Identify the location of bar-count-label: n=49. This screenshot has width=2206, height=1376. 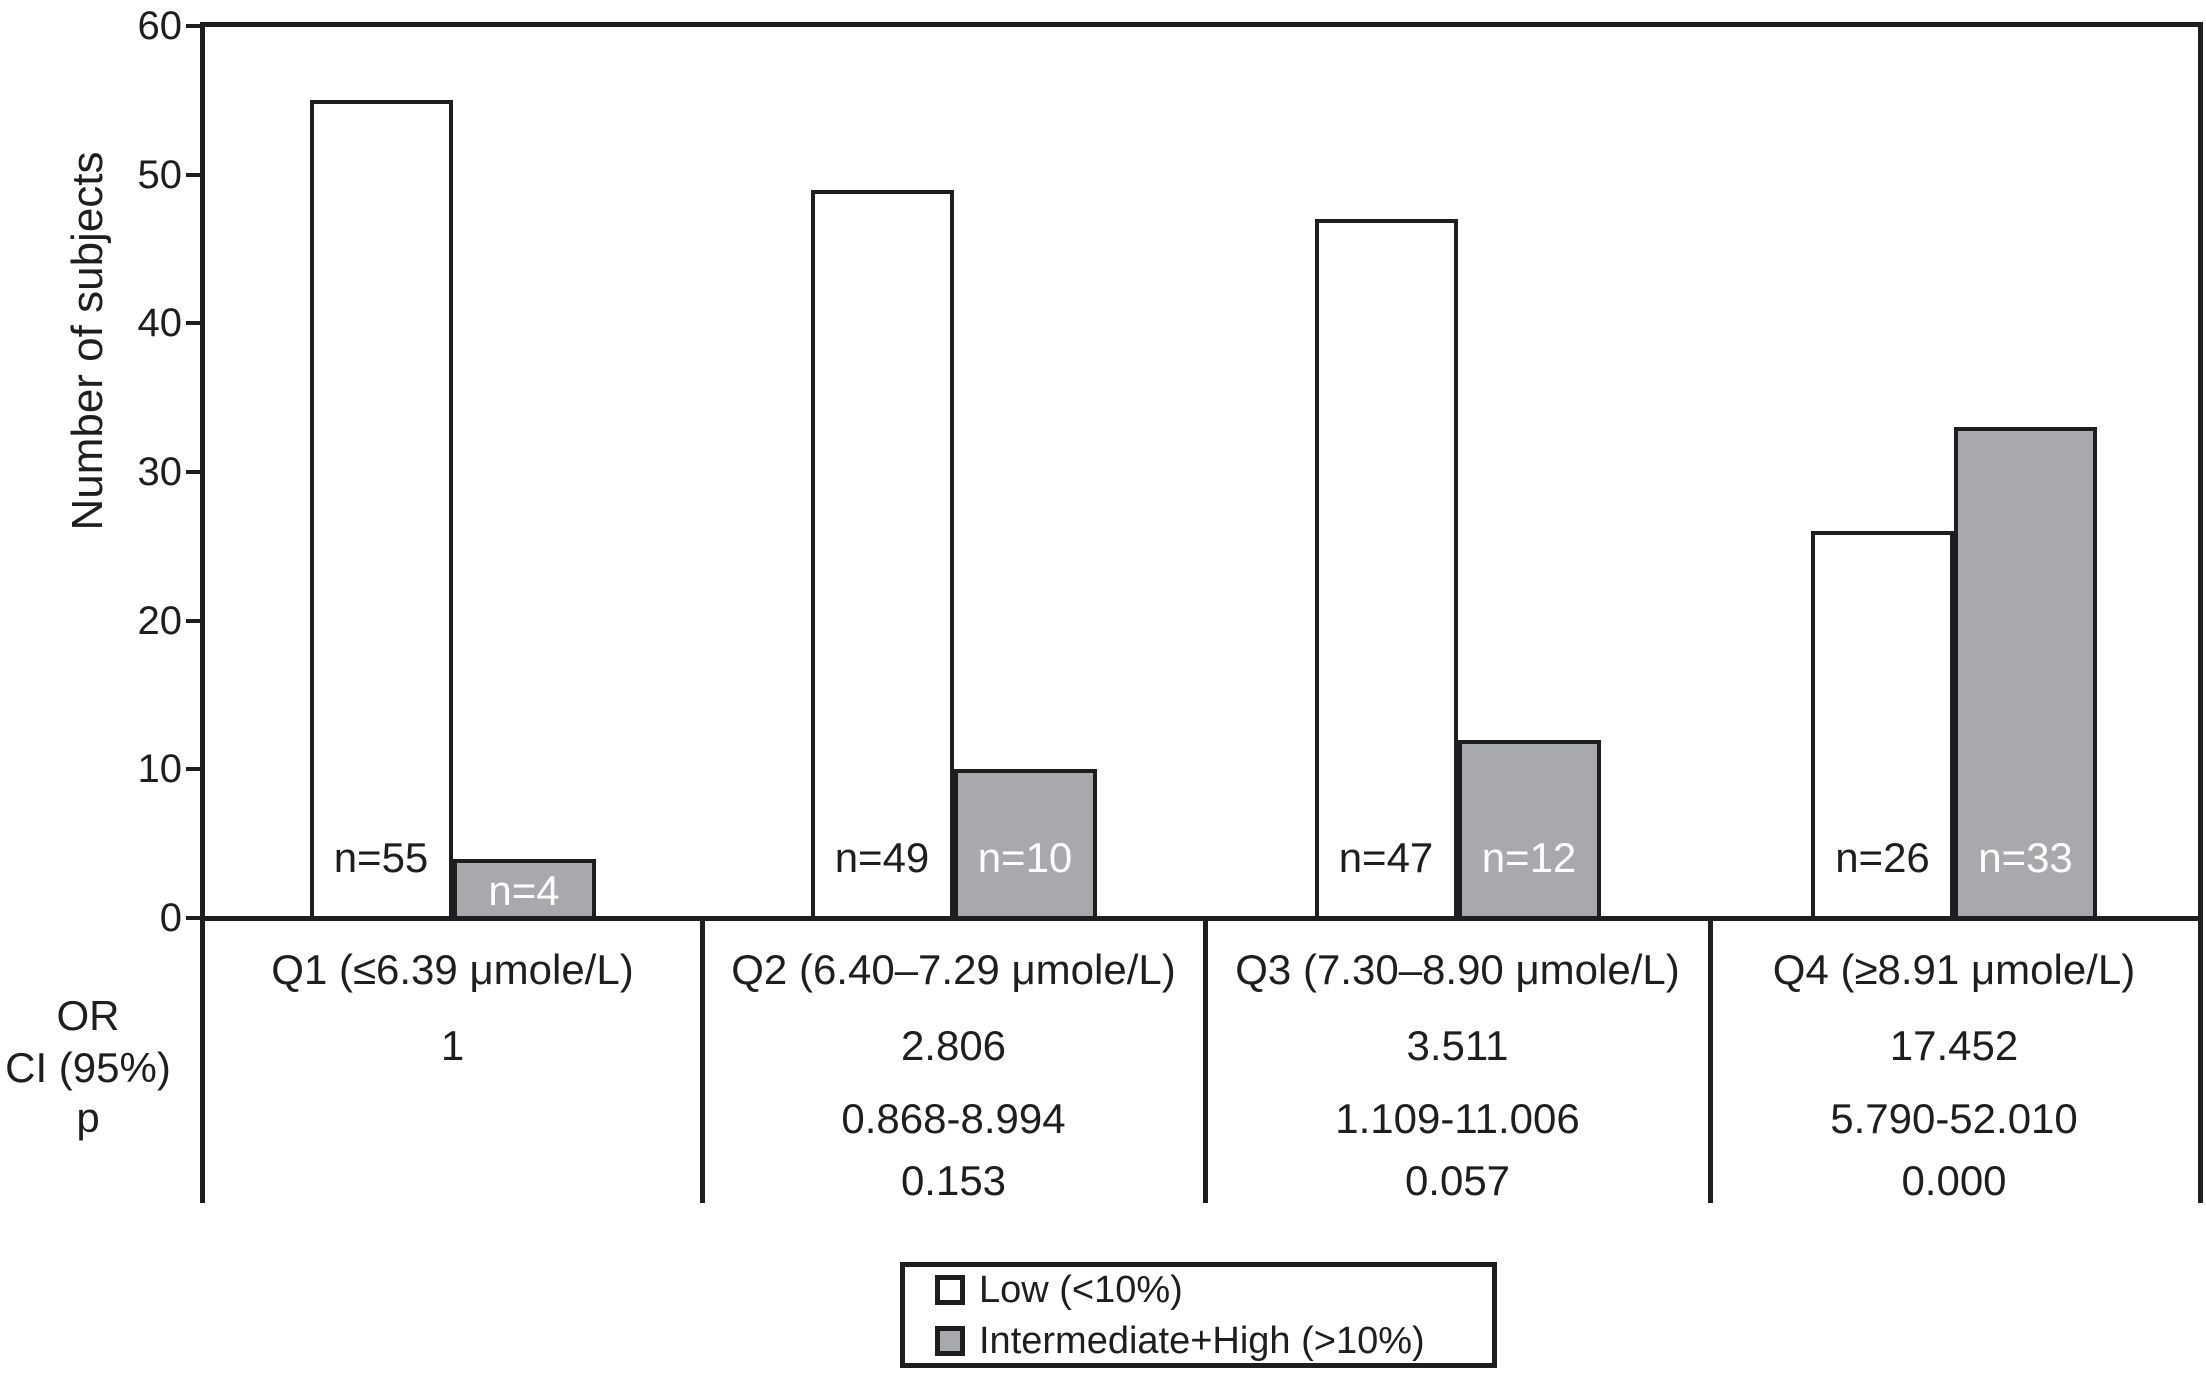
(882, 857).